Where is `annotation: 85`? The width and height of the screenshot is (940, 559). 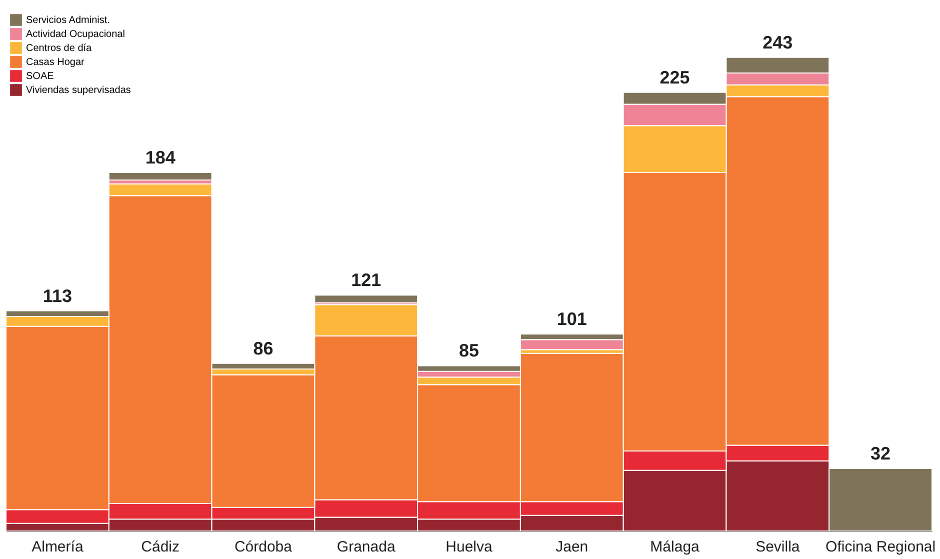 annotation: 85 is located at coordinates (469, 350).